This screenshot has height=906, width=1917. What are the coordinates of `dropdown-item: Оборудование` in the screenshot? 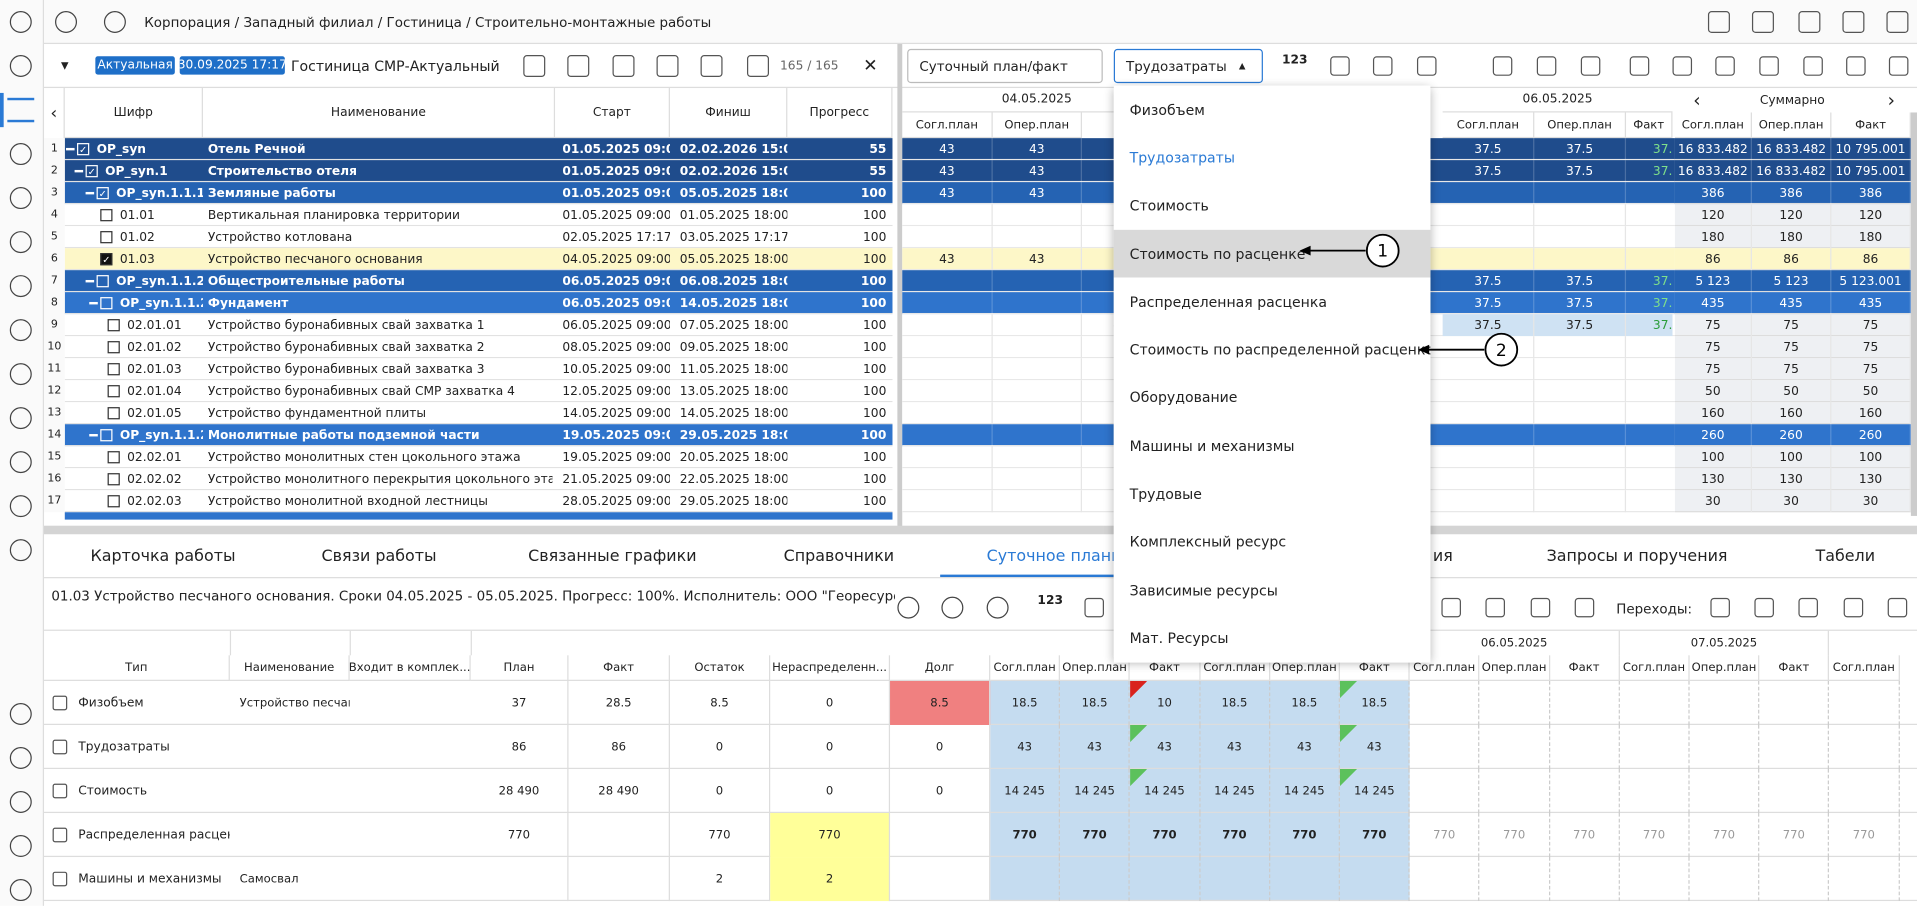 It's located at (1272, 397).